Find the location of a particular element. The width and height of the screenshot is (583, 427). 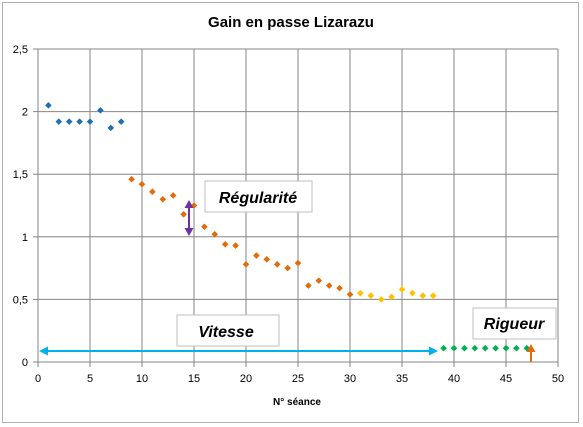

x-tick-label: 10 is located at coordinates (142, 379).